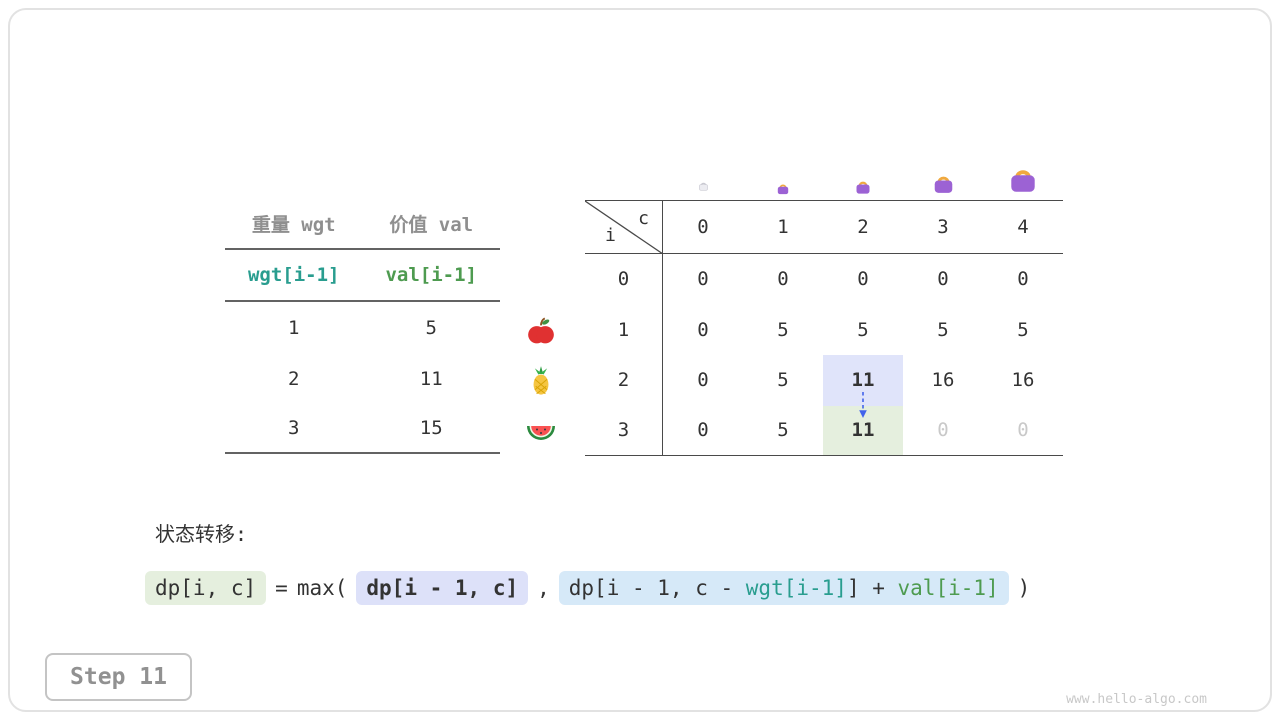  I want to click on weight-table-row: 3 15, so click(362, 429).